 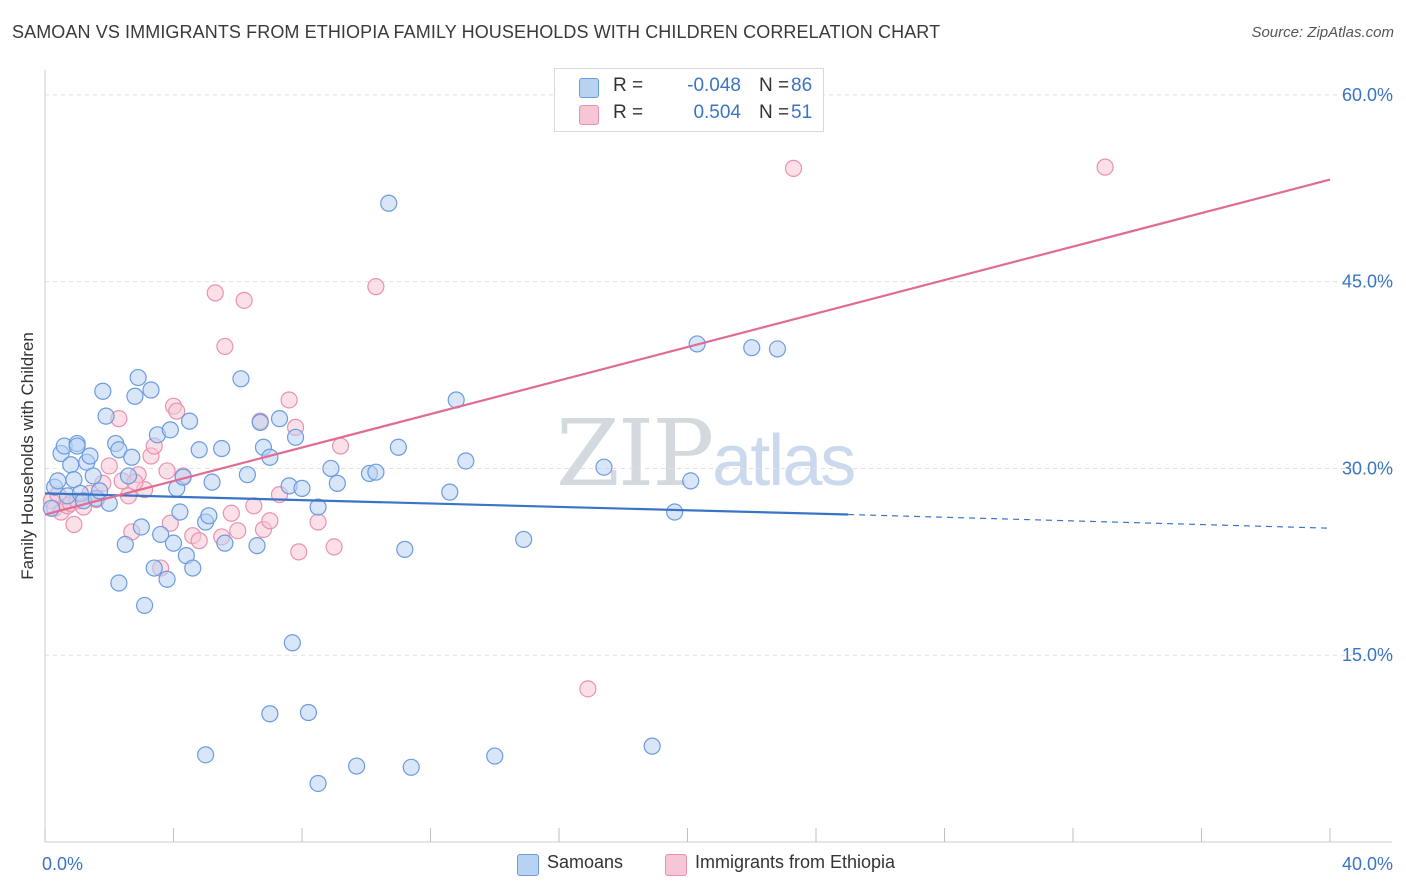 What do you see at coordinates (585, 862) in the screenshot?
I see `bottom-legend-label-samoans: Samoans` at bounding box center [585, 862].